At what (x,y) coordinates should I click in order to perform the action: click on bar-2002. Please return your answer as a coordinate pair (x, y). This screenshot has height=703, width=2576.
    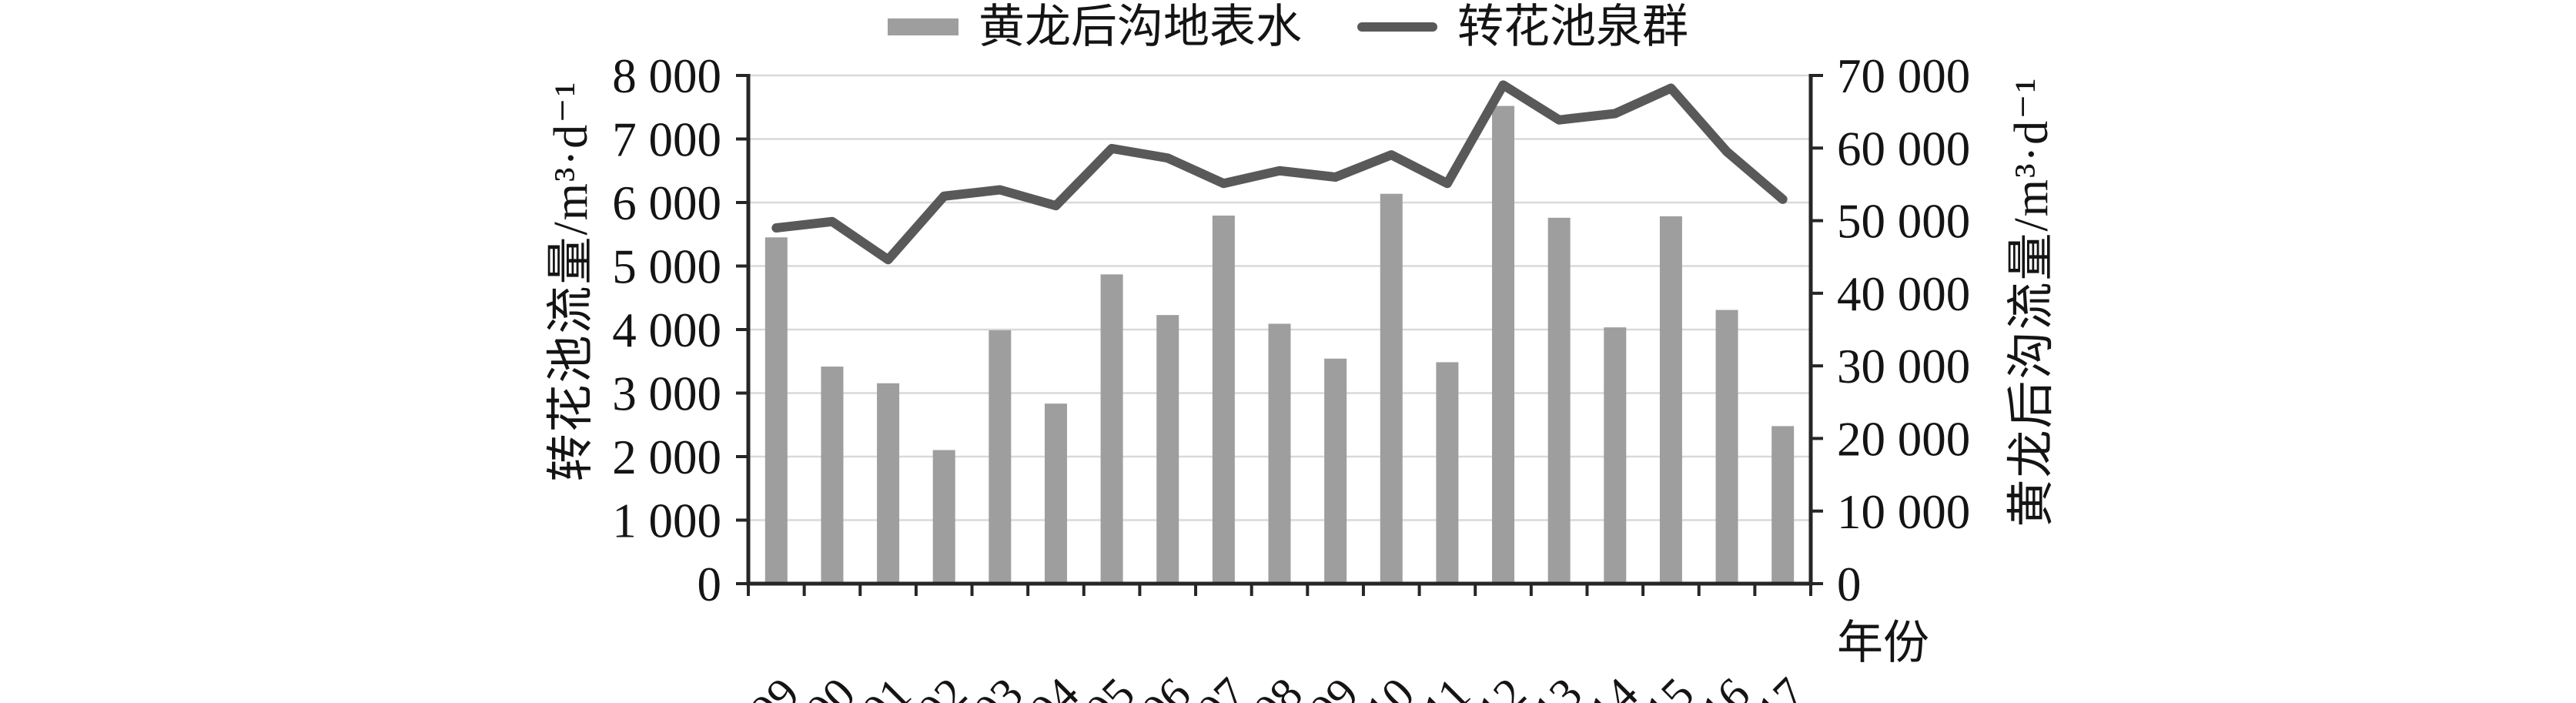
    Looking at the image, I should click on (944, 517).